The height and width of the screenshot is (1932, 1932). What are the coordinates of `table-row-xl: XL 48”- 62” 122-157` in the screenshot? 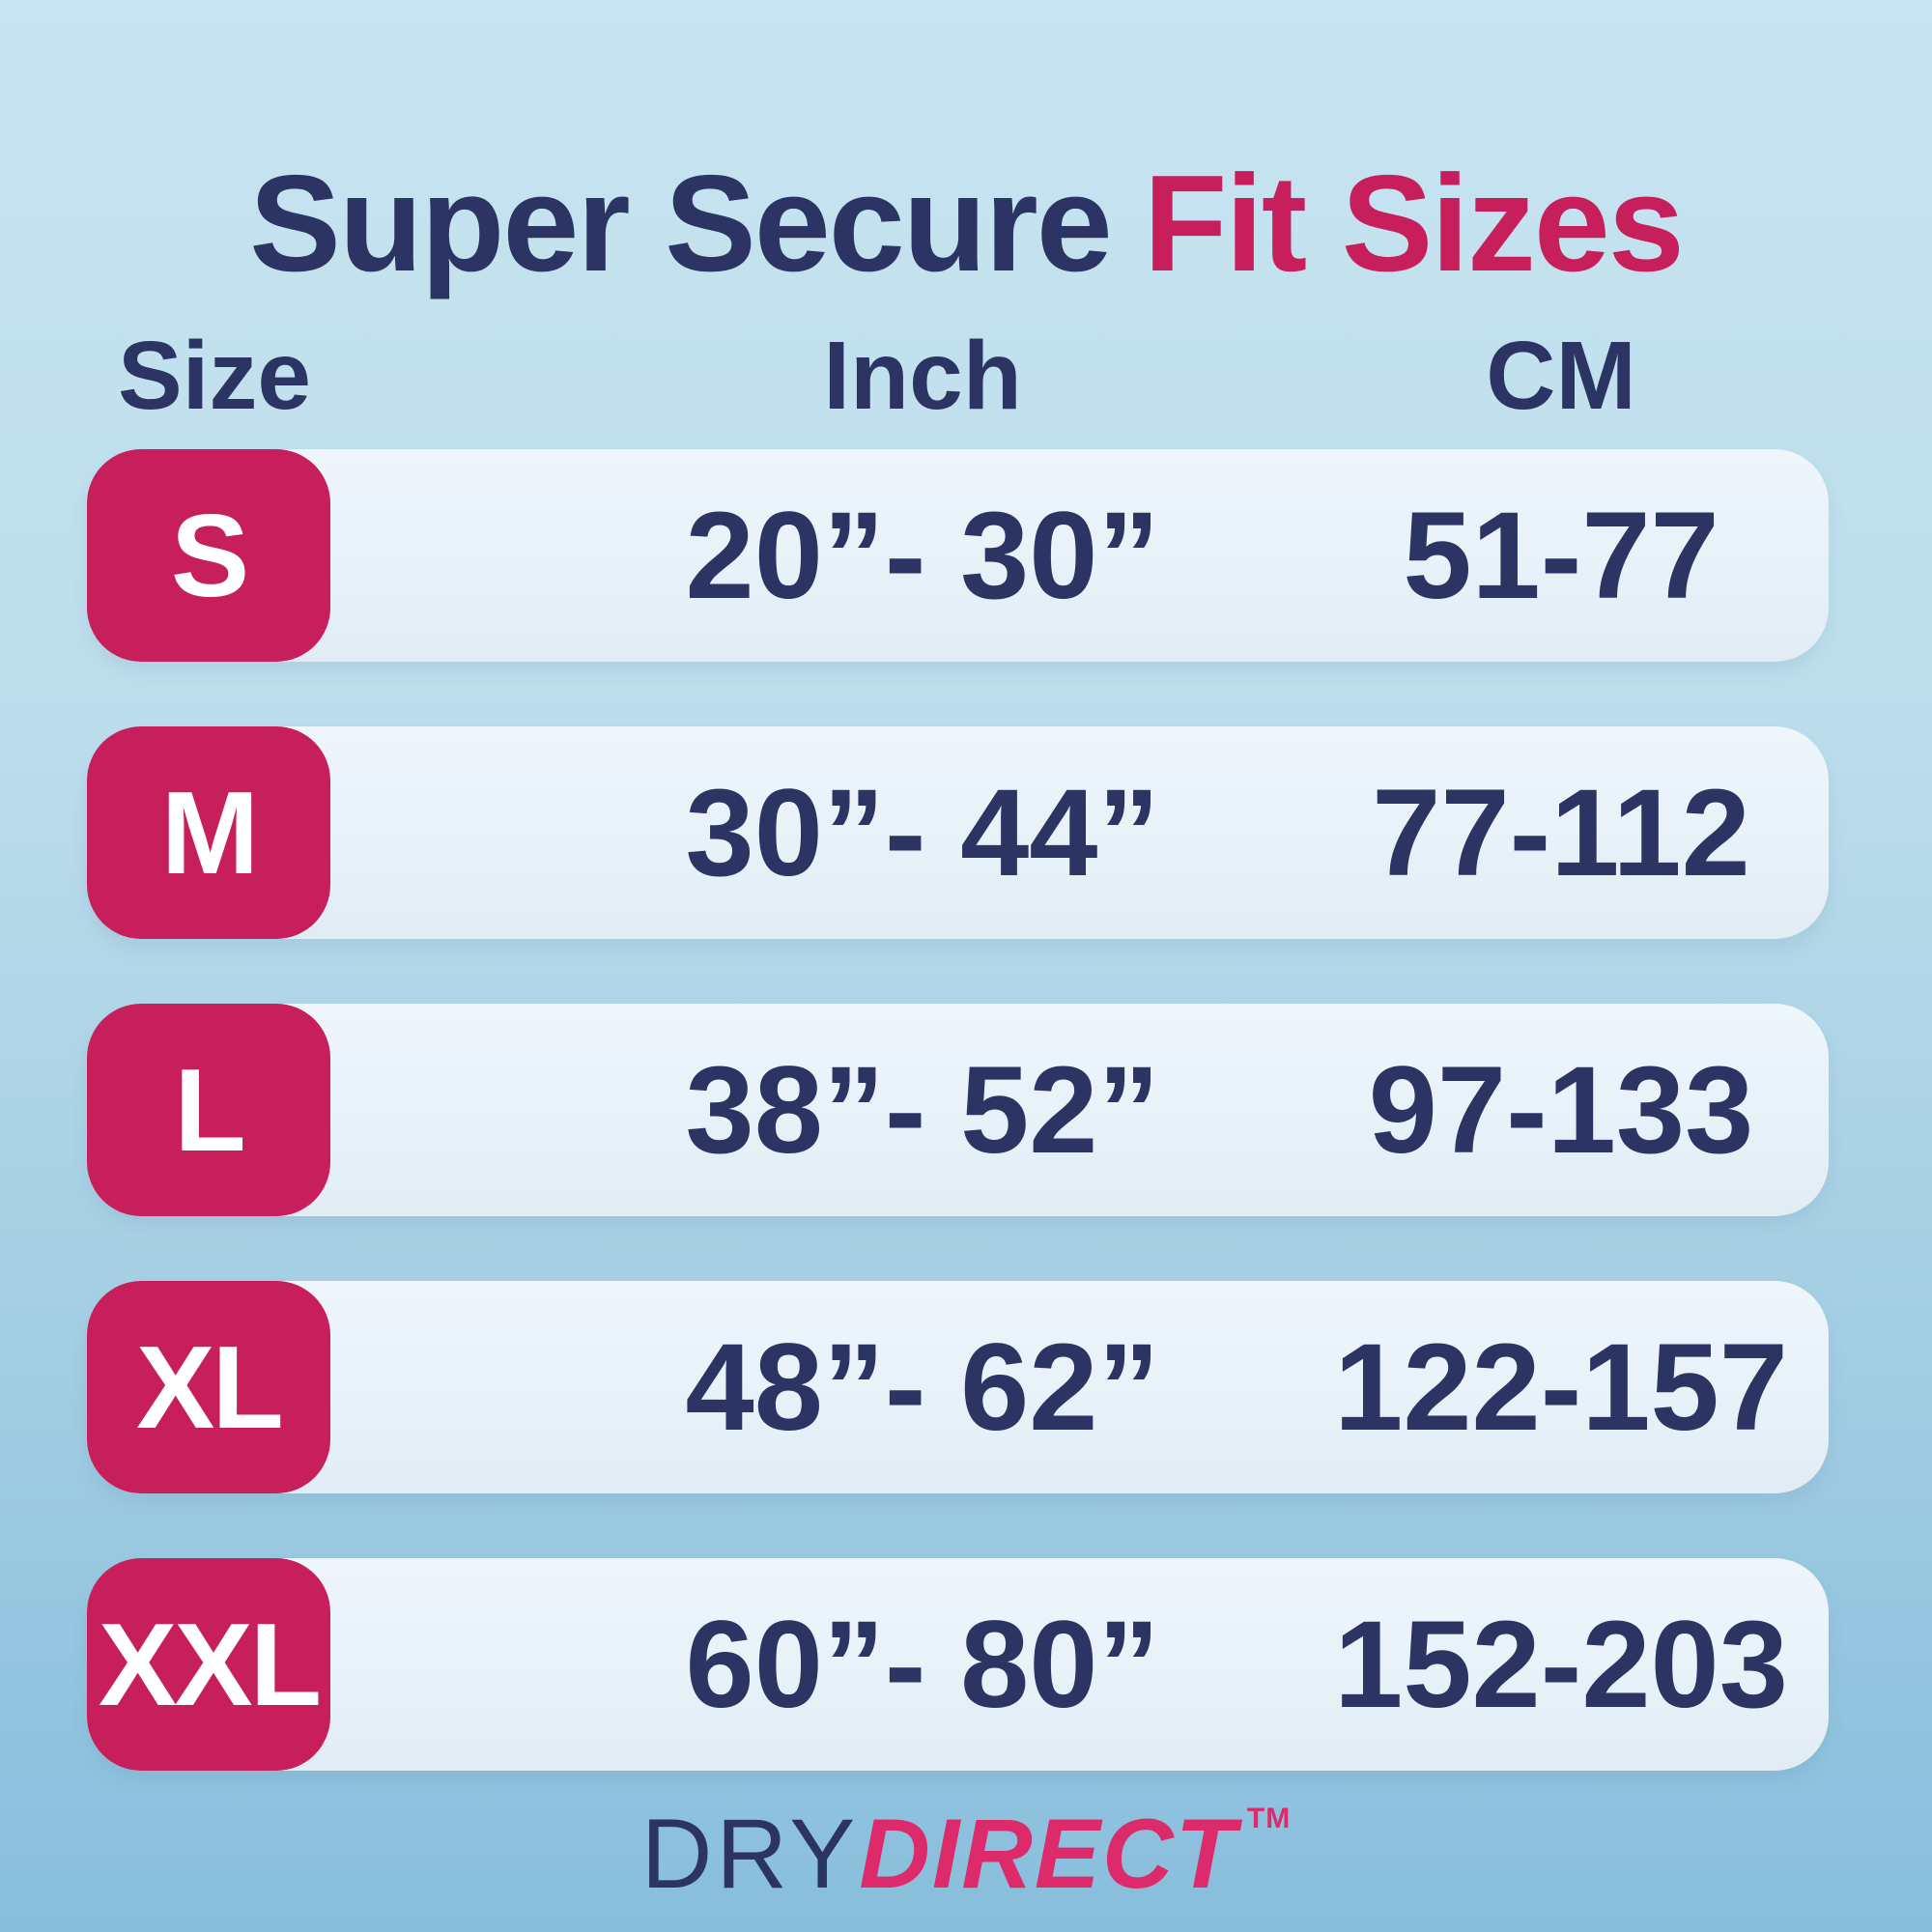 It's located at (958, 1387).